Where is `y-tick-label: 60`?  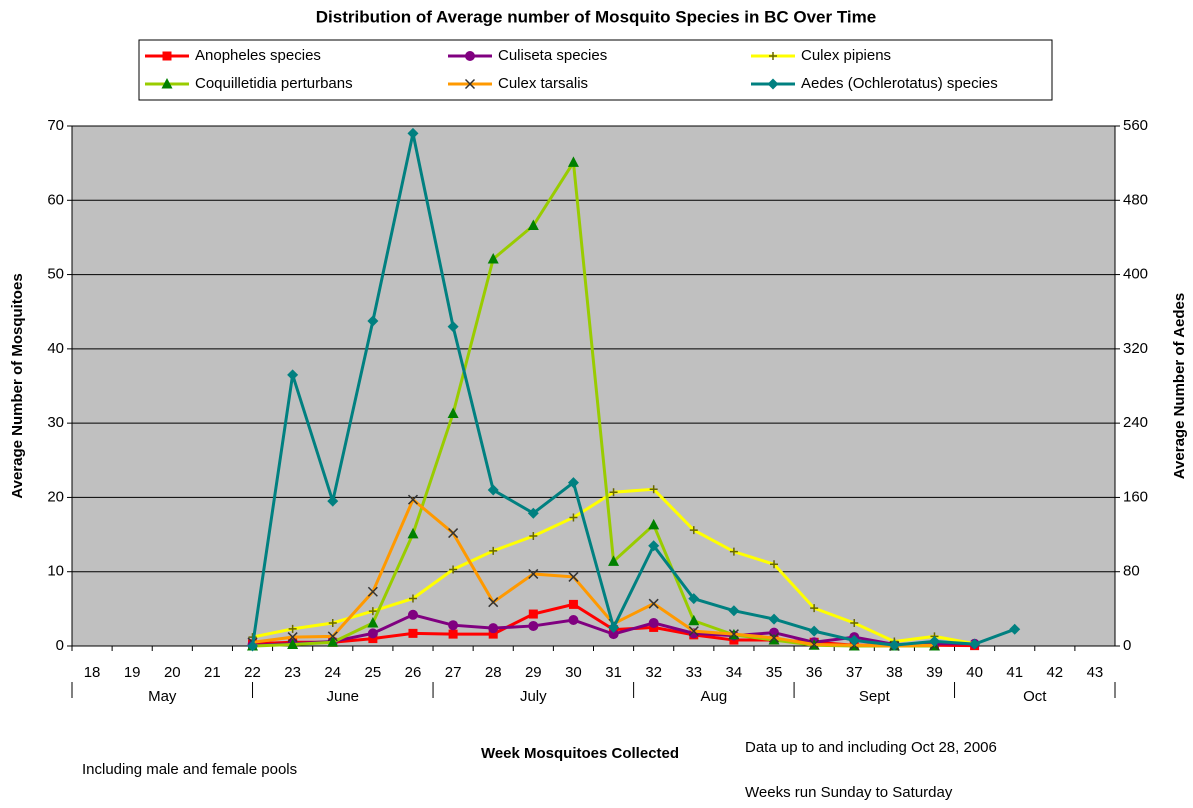 y-tick-label: 60 is located at coordinates (55, 199).